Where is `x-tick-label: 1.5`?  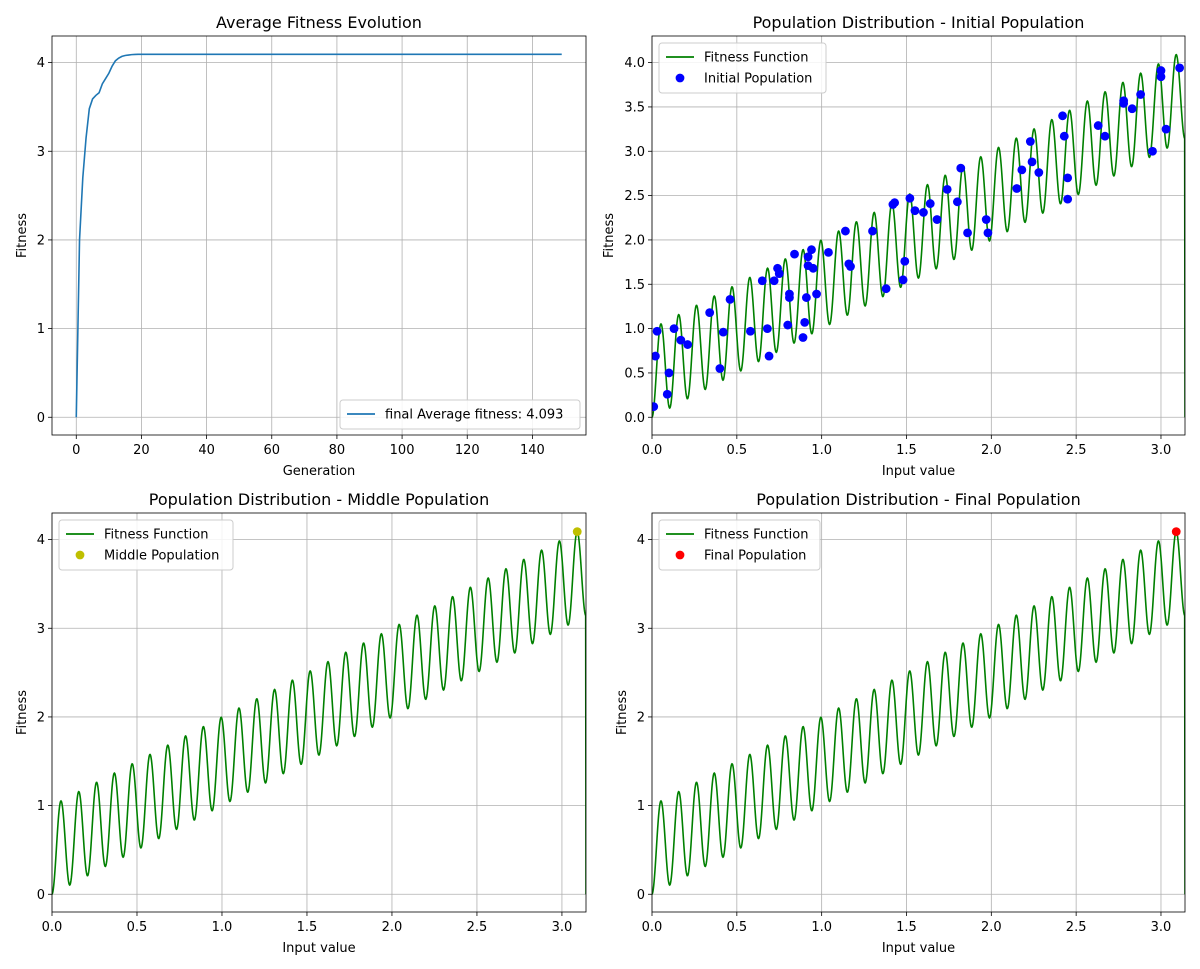 x-tick-label: 1.5 is located at coordinates (906, 927).